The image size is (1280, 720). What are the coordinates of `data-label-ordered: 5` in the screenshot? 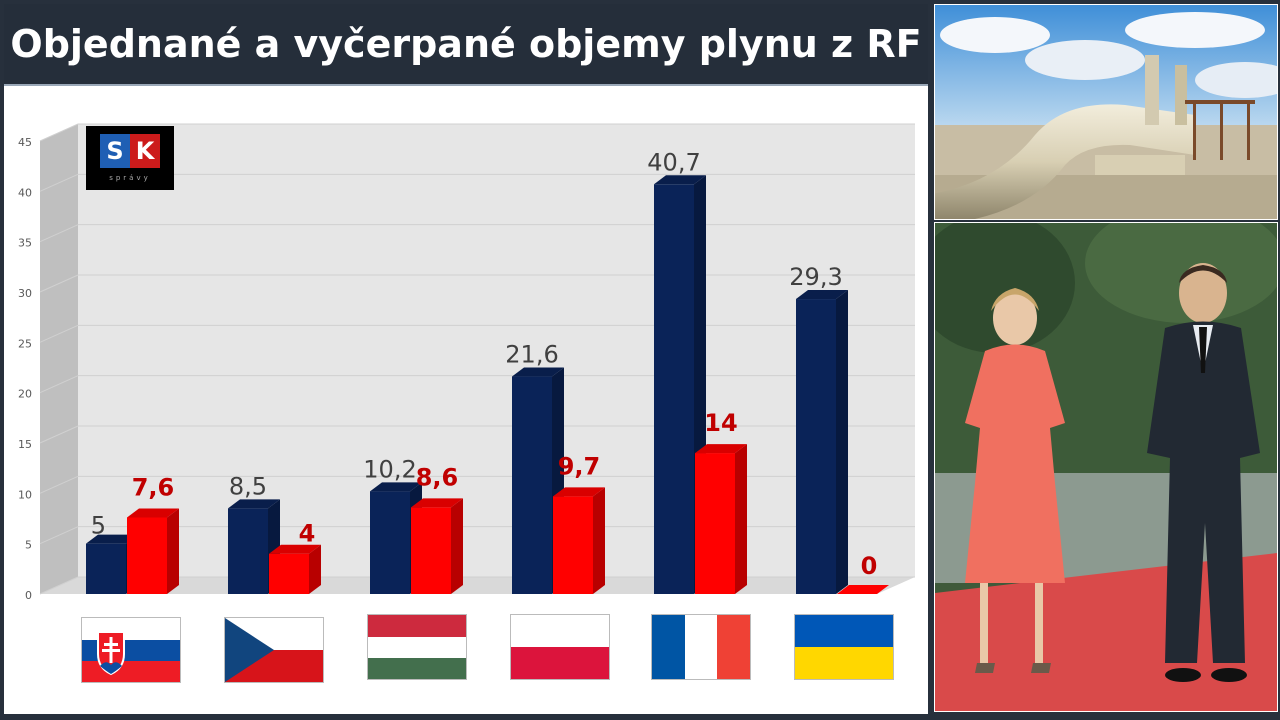 It's located at (98, 526).